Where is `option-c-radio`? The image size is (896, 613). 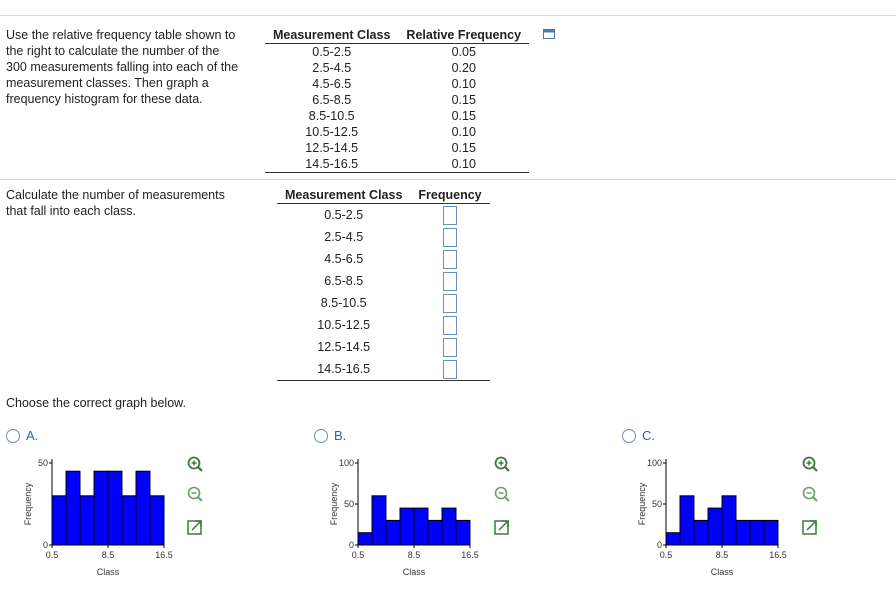 option-c-radio is located at coordinates (629, 435).